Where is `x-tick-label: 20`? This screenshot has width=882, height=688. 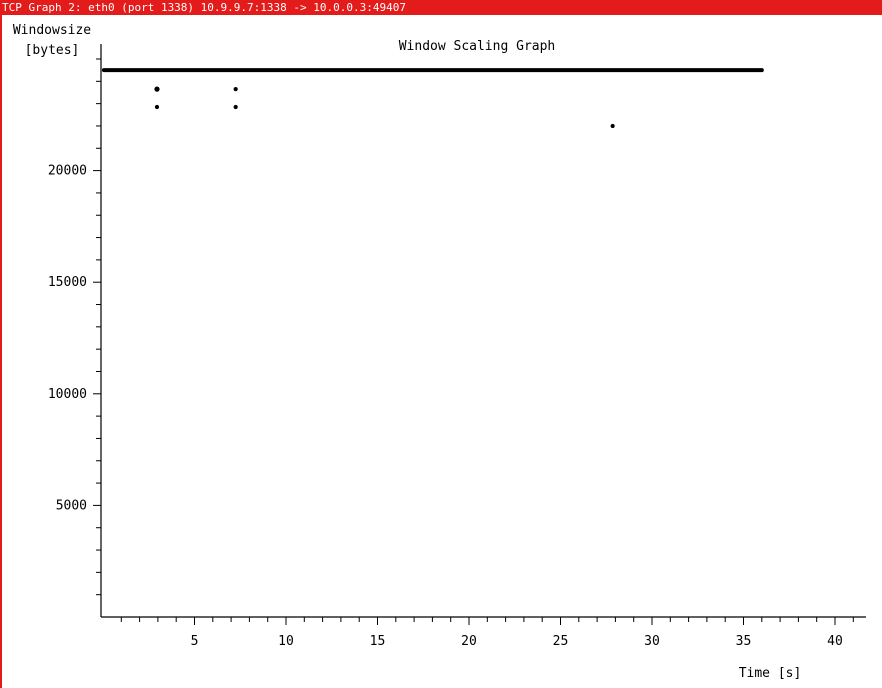
x-tick-label: 20 is located at coordinates (469, 641).